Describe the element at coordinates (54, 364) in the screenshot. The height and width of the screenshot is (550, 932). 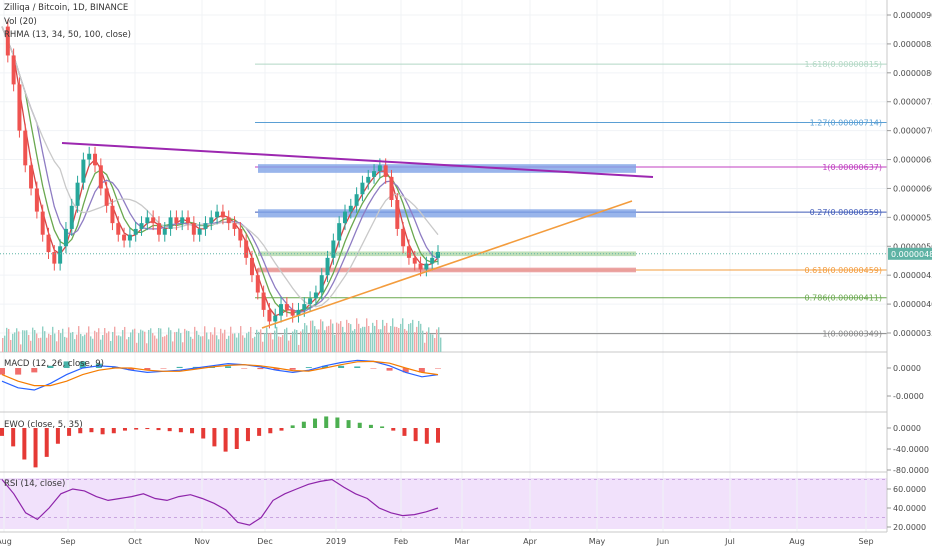
I see `macd-legend: MACD (12, 26, close, 9)` at that location.